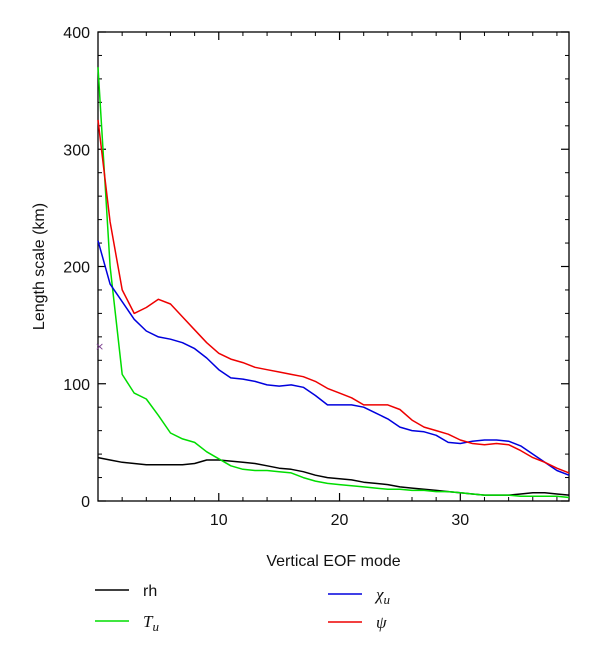 This screenshot has width=600, height=650. What do you see at coordinates (99, 346) in the screenshot?
I see `stray-mark: ×` at bounding box center [99, 346].